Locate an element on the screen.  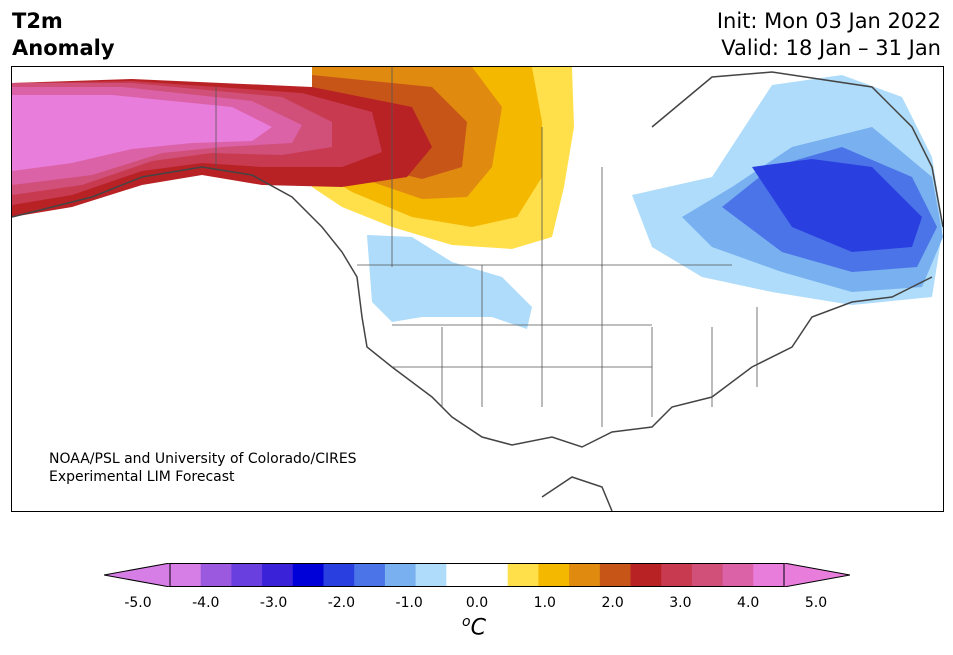
colorbar-tick-label: -3.0 is located at coordinates (273, 603).